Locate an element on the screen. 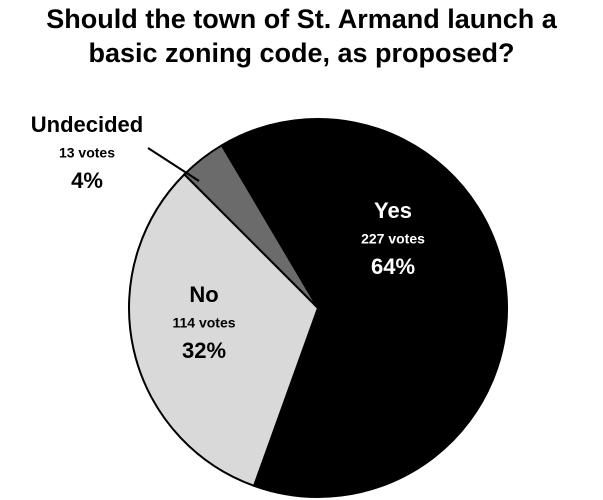  value-label: 4% is located at coordinates (87, 180).